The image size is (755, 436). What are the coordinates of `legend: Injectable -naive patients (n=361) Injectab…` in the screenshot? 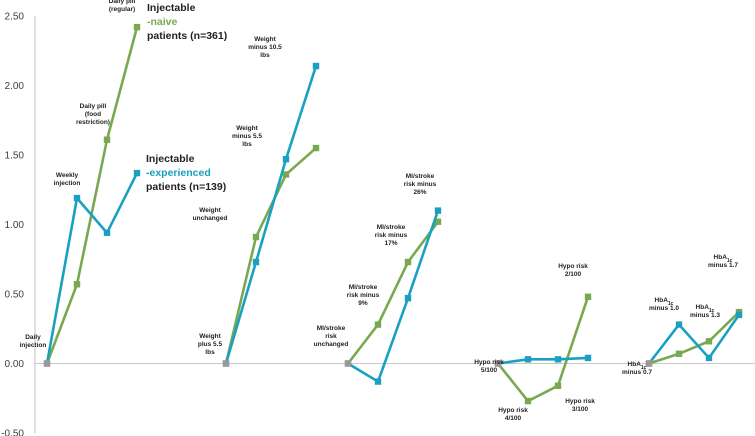 It's located at (186, 97).